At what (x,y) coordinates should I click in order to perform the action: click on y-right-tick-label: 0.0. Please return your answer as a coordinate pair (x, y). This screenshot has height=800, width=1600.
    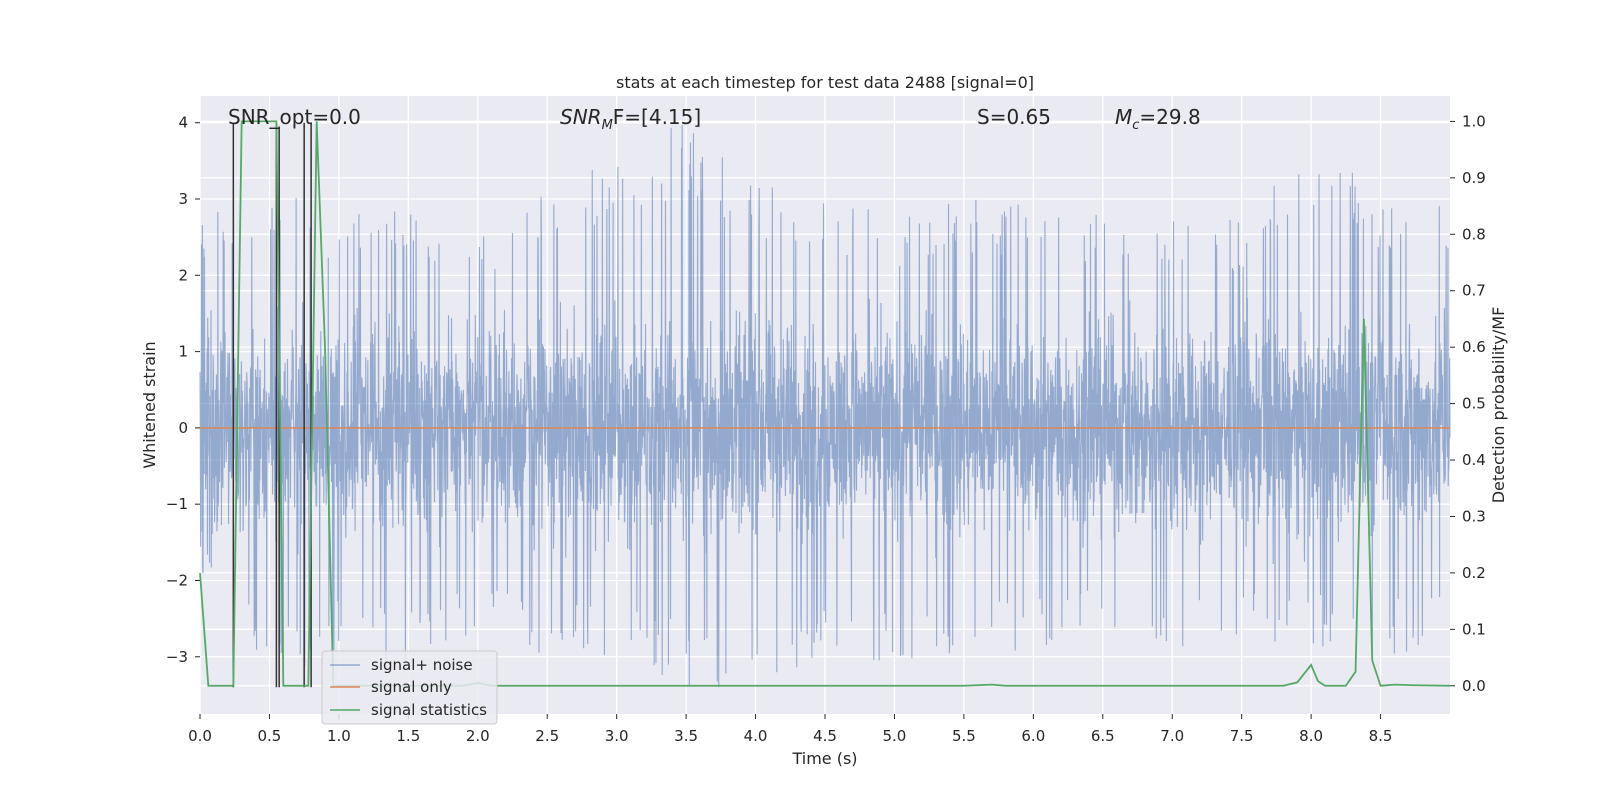
    Looking at the image, I should click on (1474, 686).